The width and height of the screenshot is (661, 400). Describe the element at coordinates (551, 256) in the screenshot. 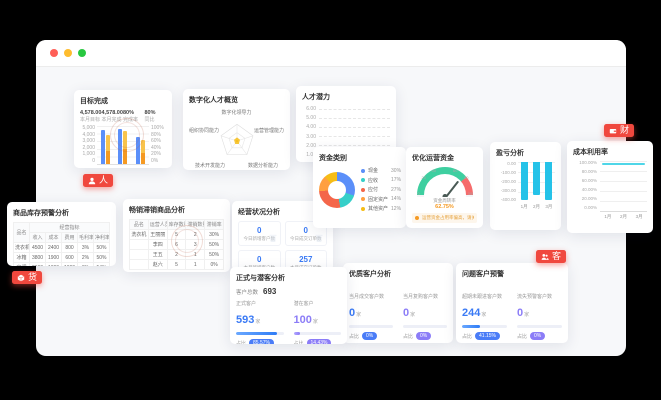

I see `badge-customer: 客` at that location.